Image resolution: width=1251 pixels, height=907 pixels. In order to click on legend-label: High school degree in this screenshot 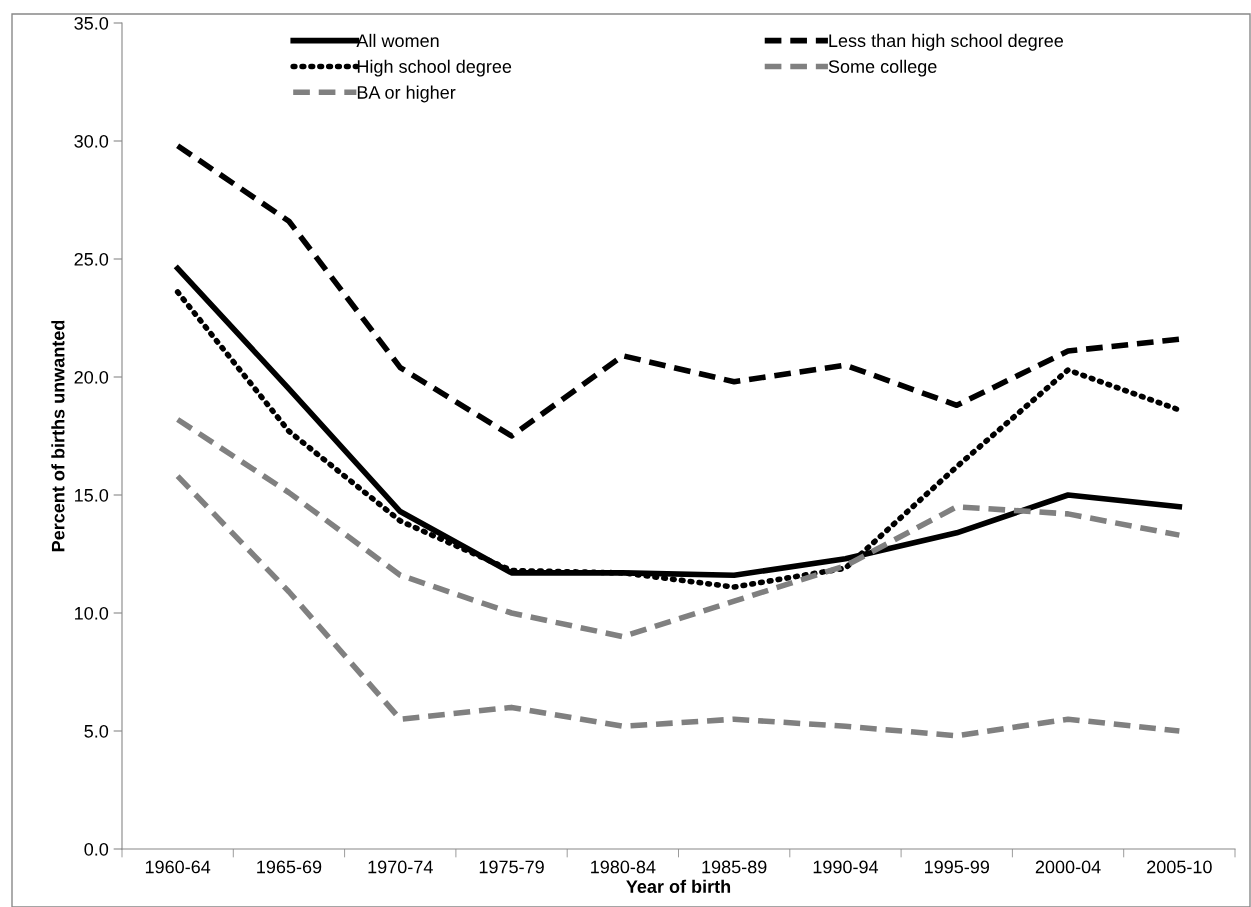, I will do `click(434, 68)`.